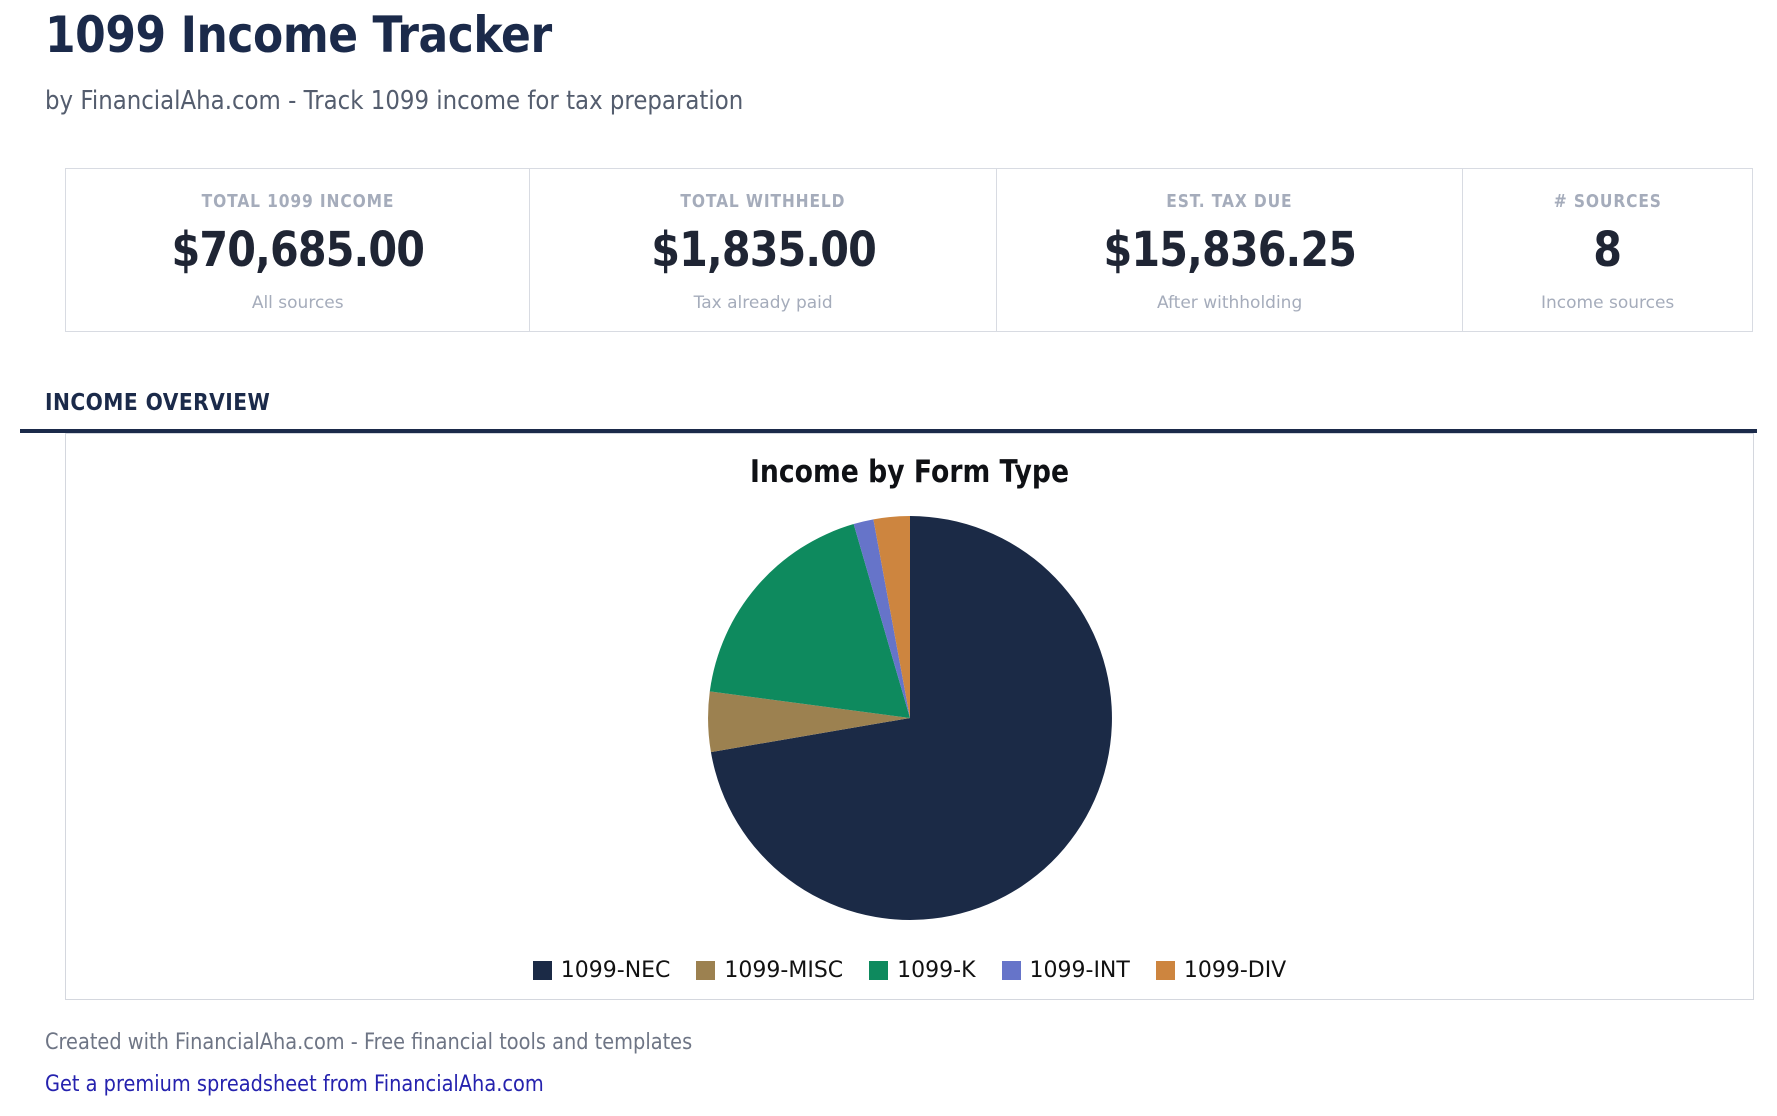  What do you see at coordinates (1229, 201) in the screenshot?
I see `stat-label: EST. TAX DUE` at bounding box center [1229, 201].